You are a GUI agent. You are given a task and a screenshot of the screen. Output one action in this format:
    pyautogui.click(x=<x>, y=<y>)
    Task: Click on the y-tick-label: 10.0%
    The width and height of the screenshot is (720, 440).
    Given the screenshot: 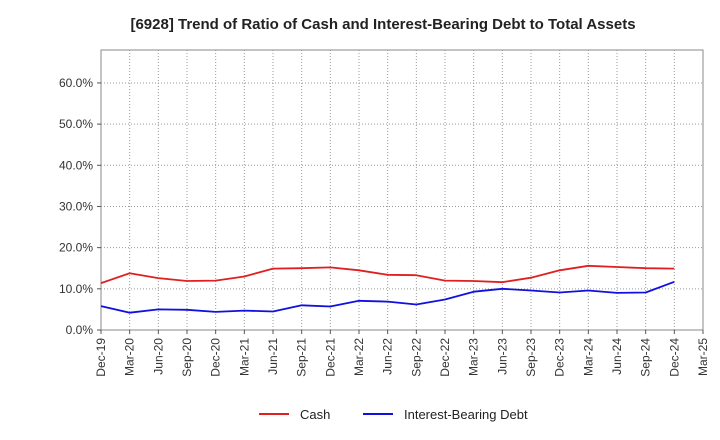 What is the action you would take?
    pyautogui.click(x=76, y=289)
    